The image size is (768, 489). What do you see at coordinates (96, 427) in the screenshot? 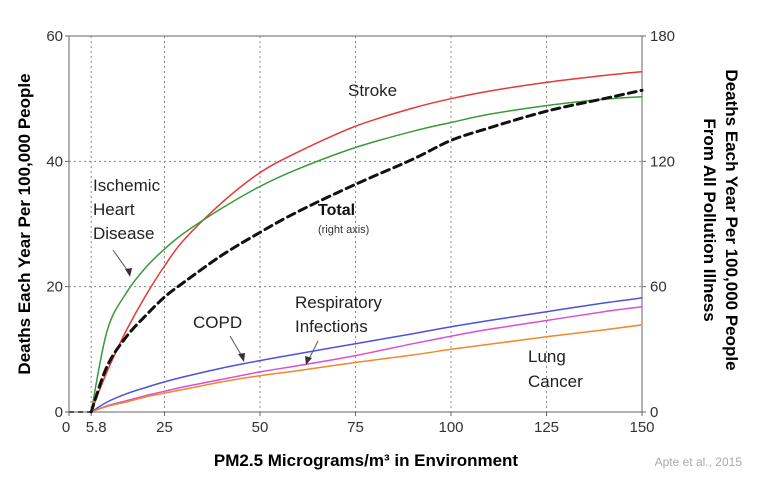
I see `x-tick-label-1: 5.8` at bounding box center [96, 427].